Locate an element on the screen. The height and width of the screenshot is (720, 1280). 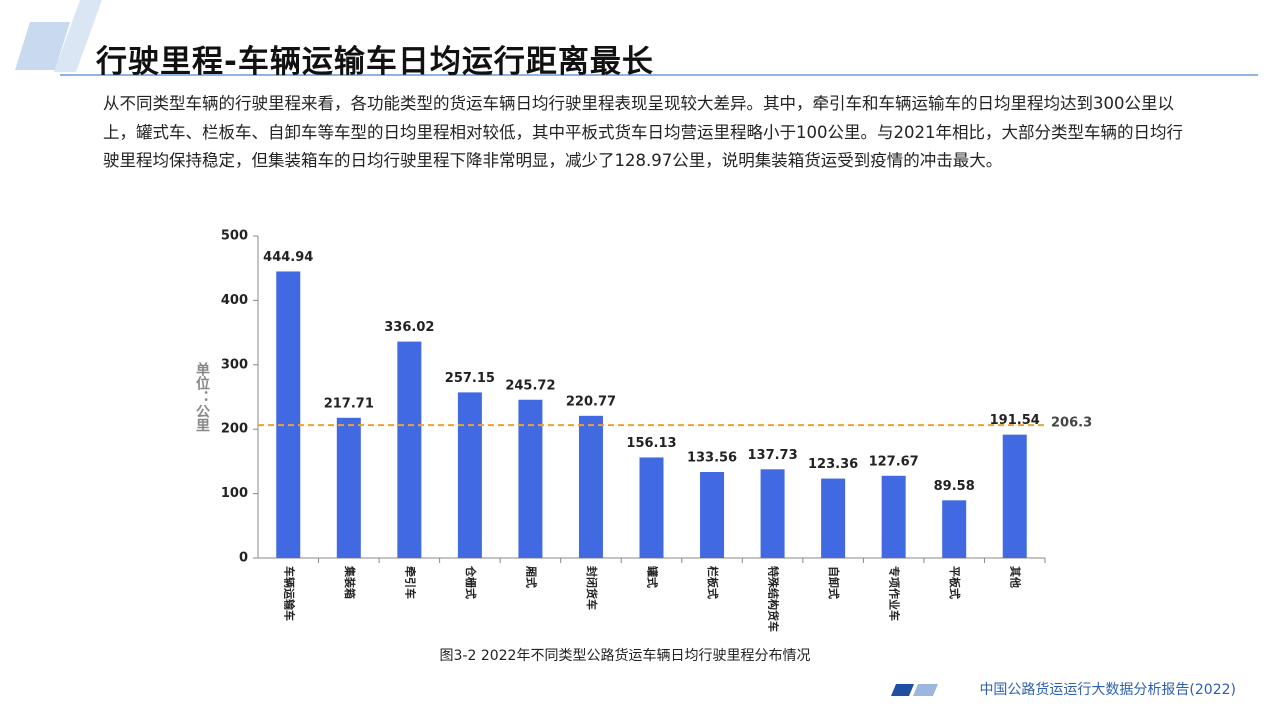
x-tick-label: 平板式 is located at coordinates (955, 582).